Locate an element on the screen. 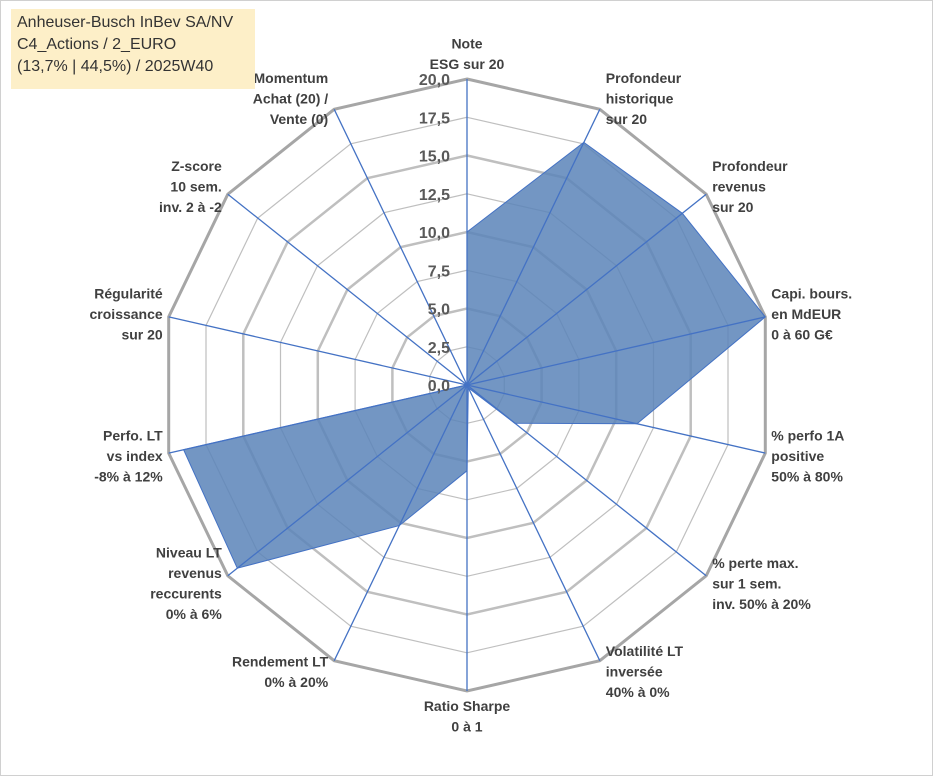  tick-label-0: 0,0 is located at coordinates (439, 386).